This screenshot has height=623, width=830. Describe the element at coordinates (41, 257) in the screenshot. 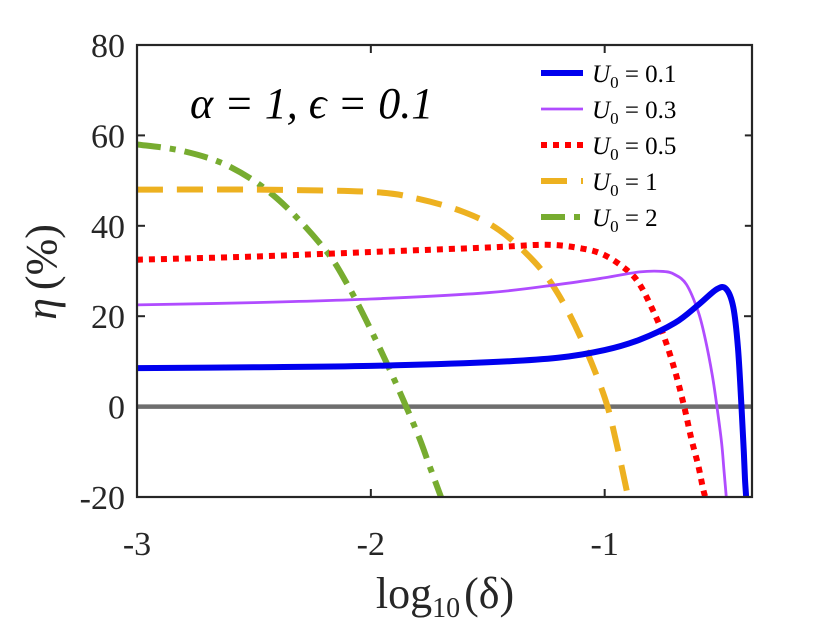

I see `y-axis-label-unit: (%)` at that location.